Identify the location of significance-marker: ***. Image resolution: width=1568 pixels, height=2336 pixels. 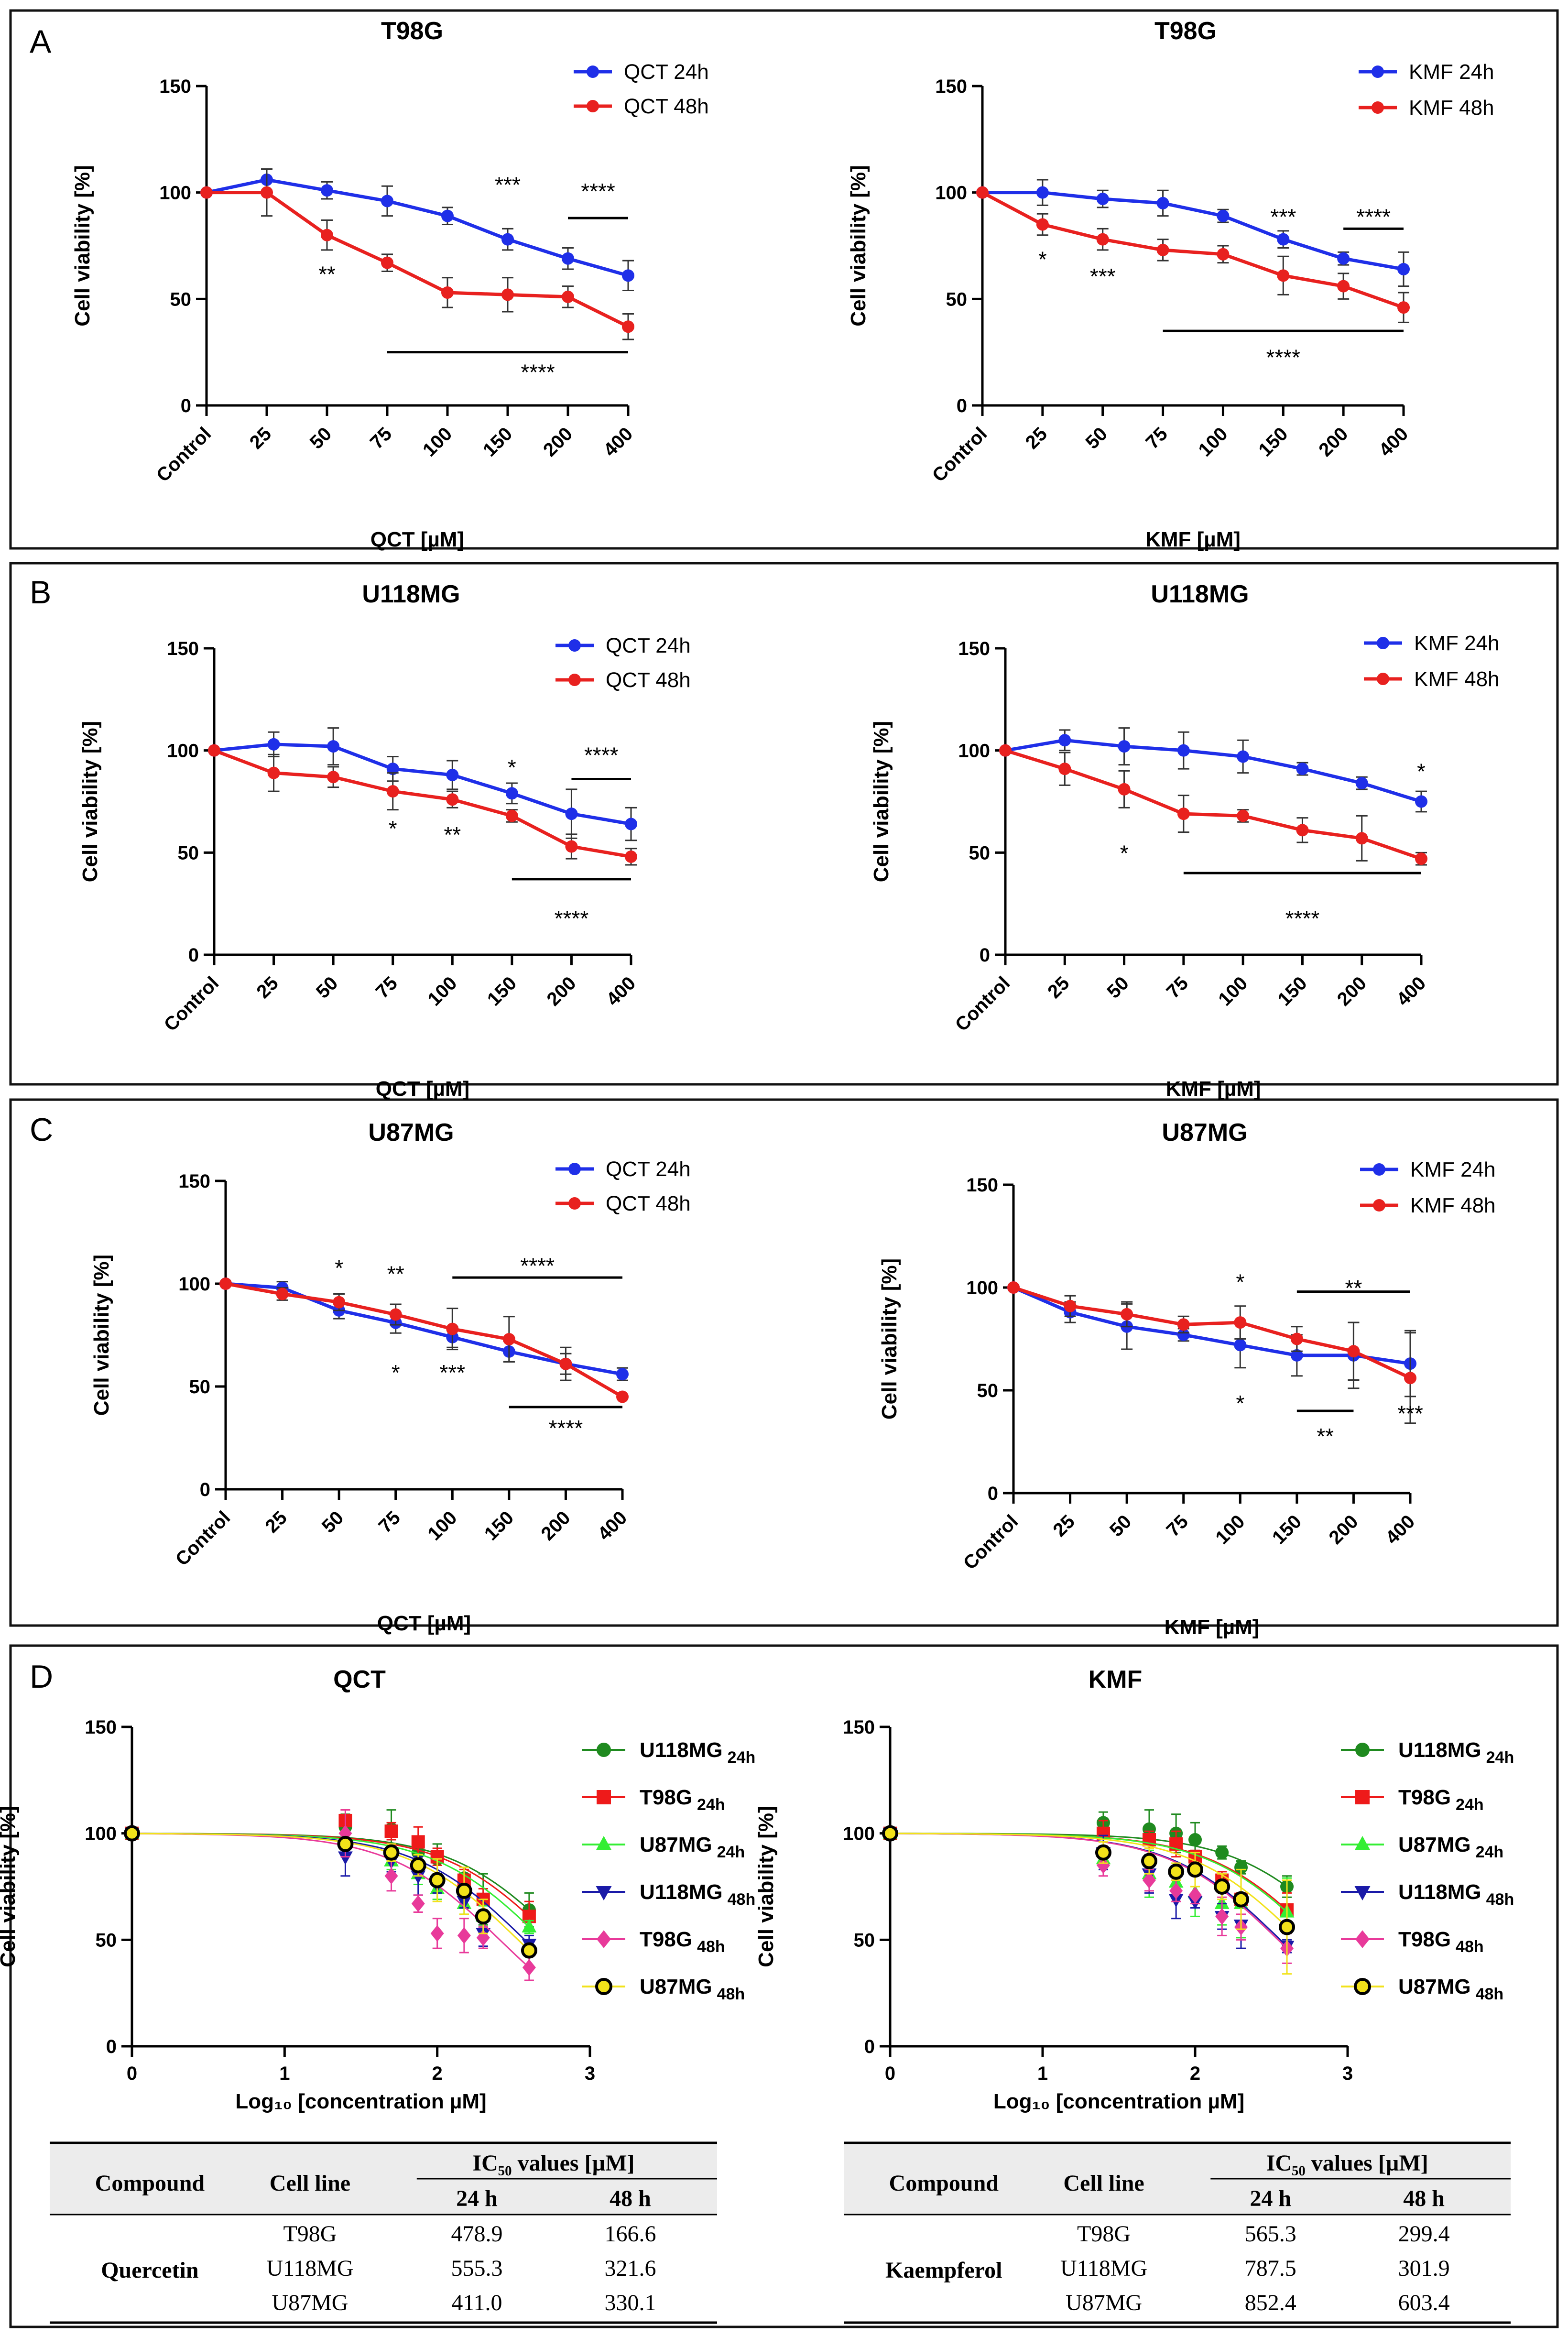
(1283, 216).